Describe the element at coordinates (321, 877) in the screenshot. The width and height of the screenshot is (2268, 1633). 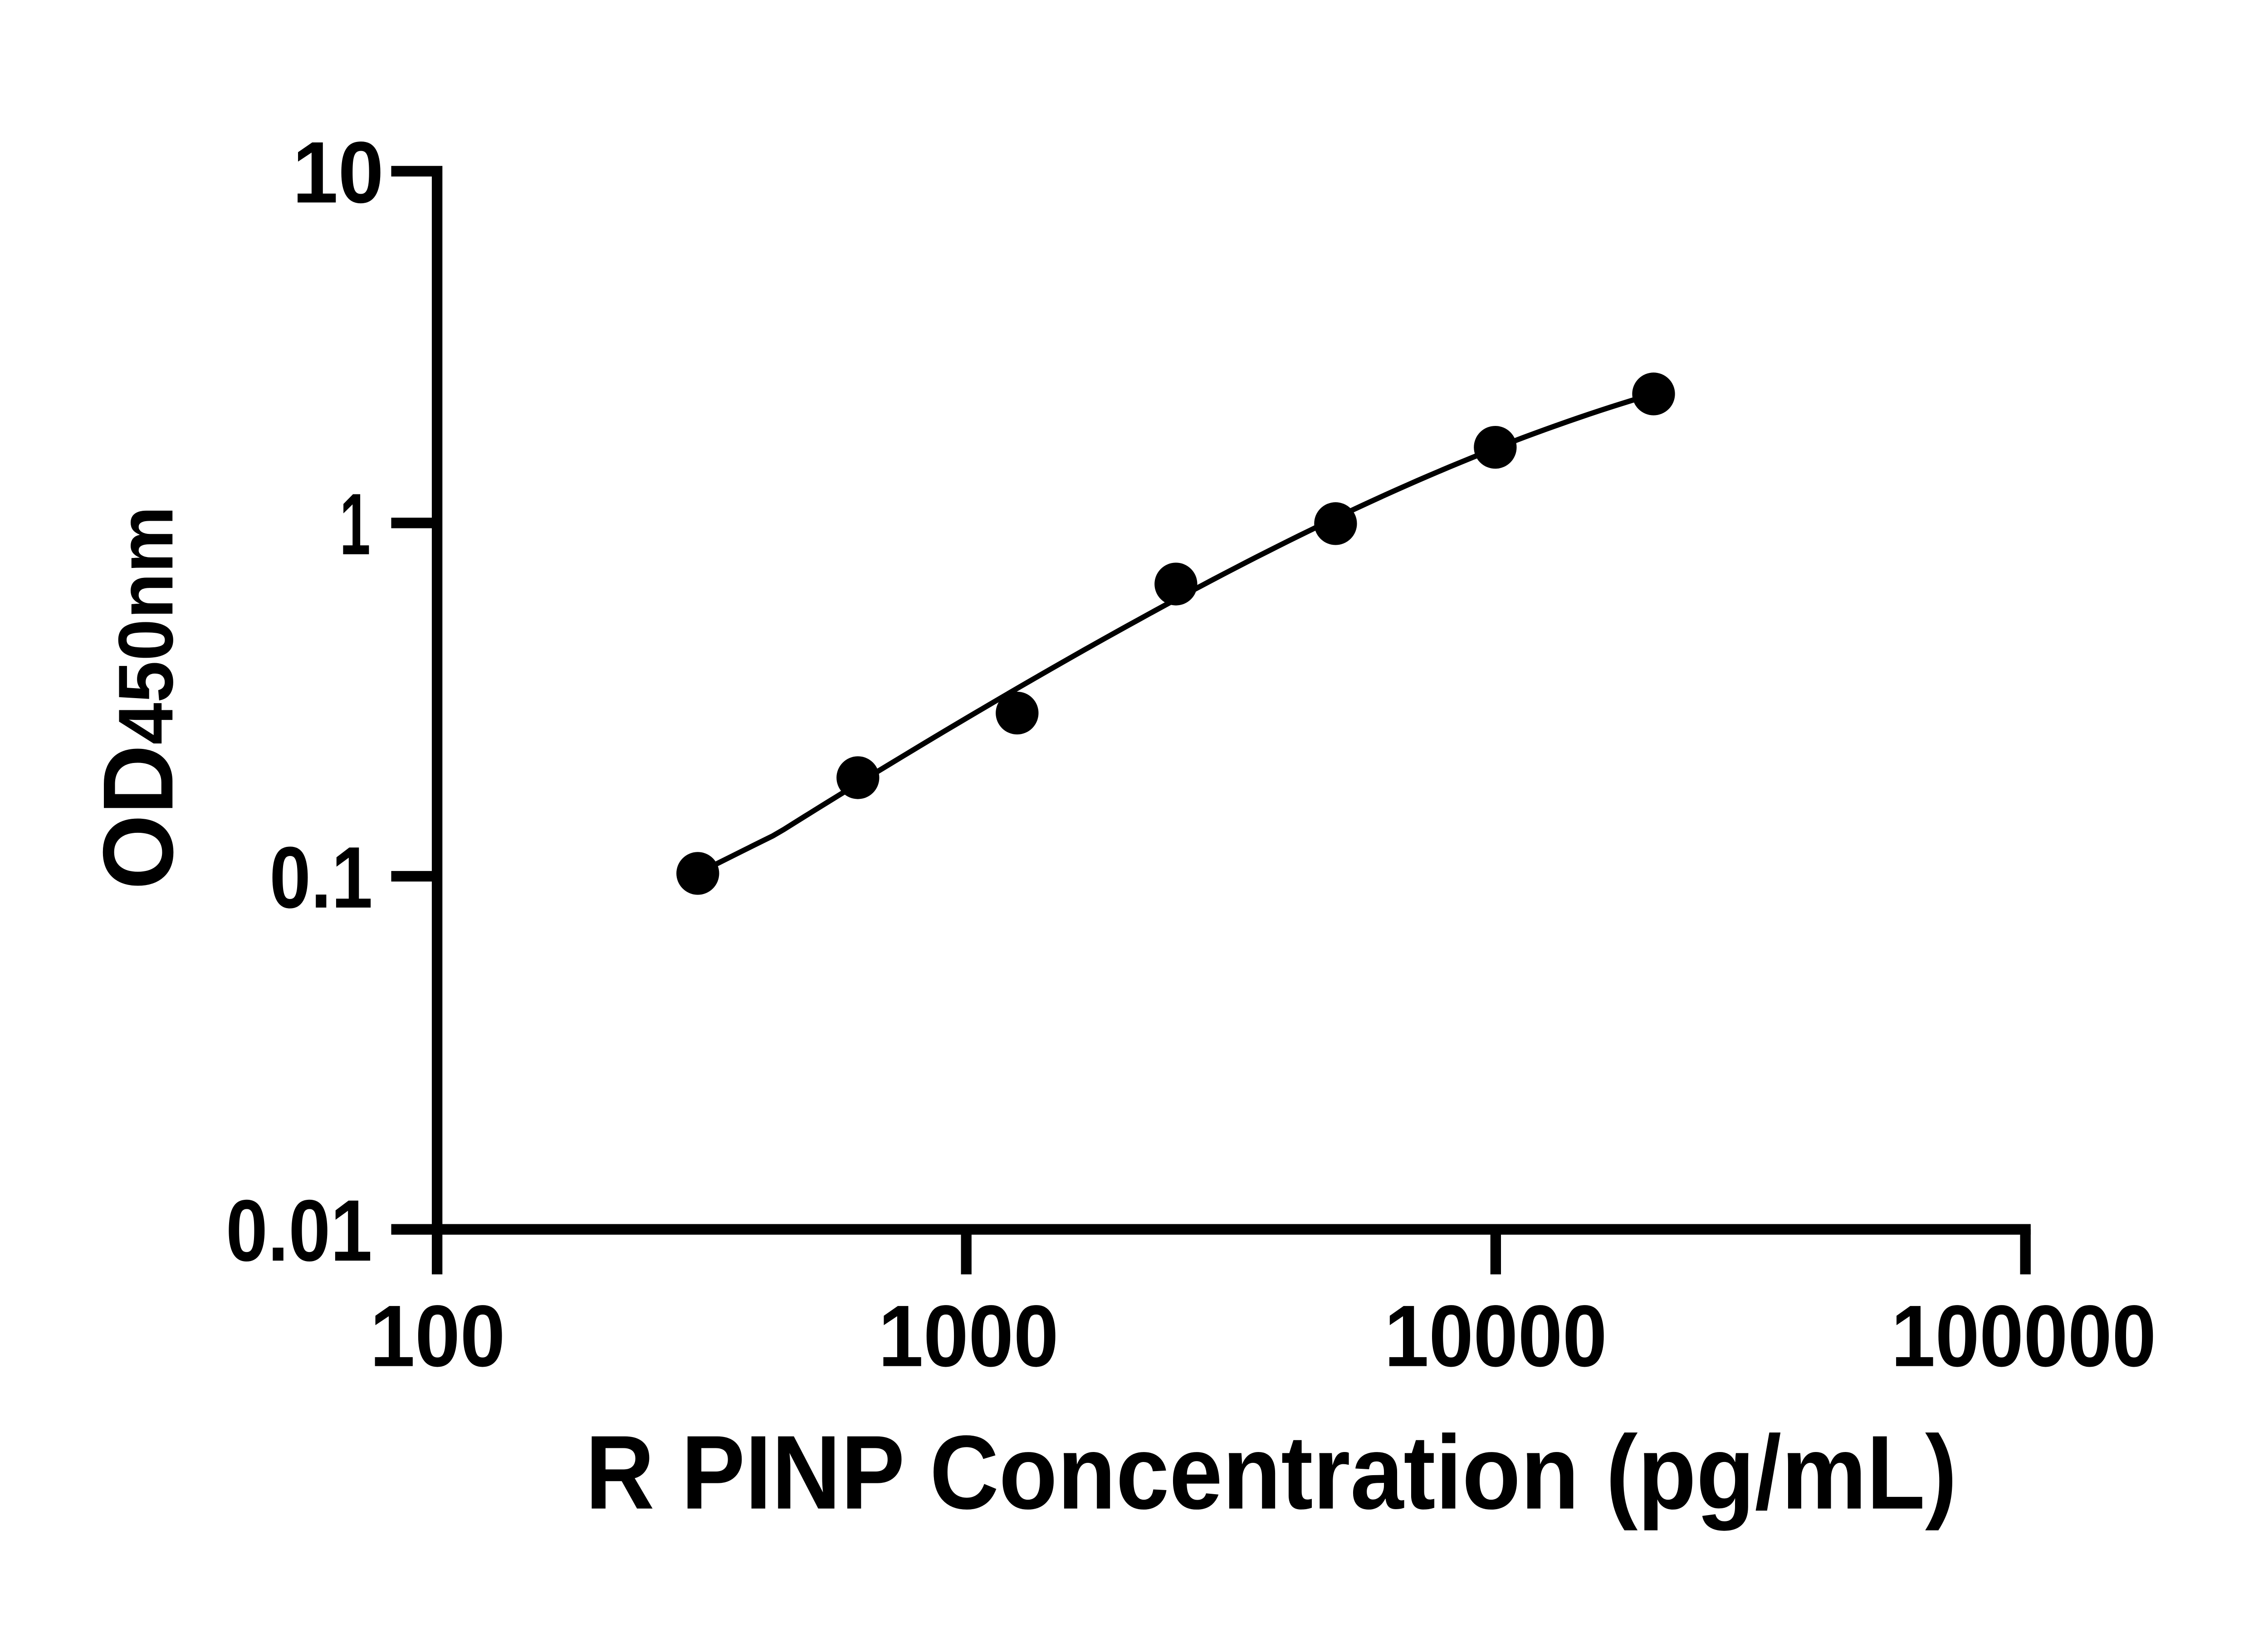
I see `svg-text: 0.1` at that location.